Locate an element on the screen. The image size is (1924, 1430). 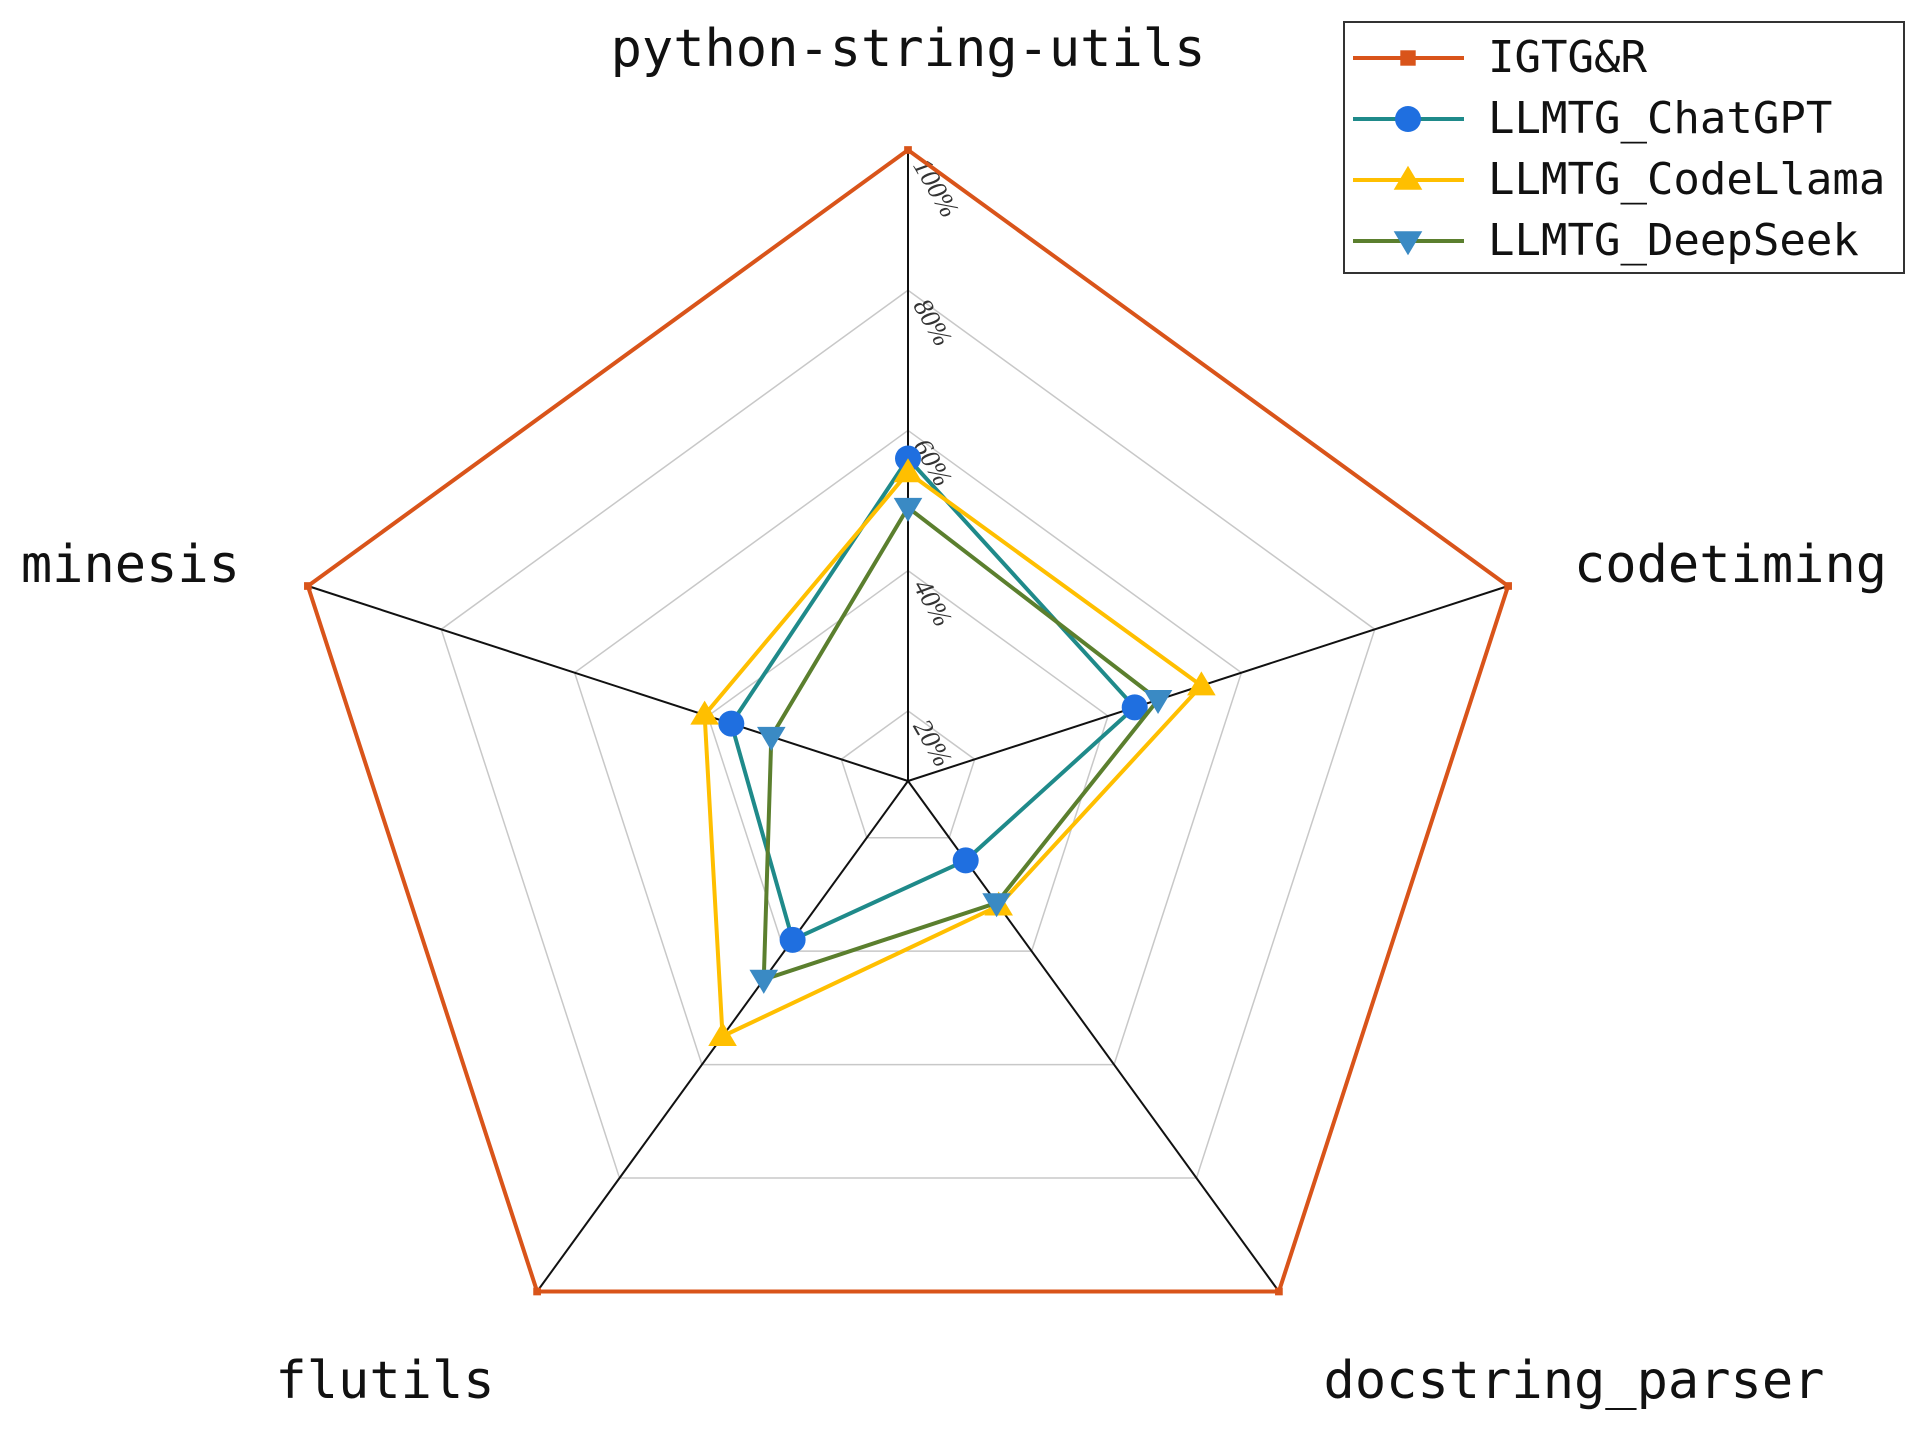
legend-box is located at coordinates (1624, 147).